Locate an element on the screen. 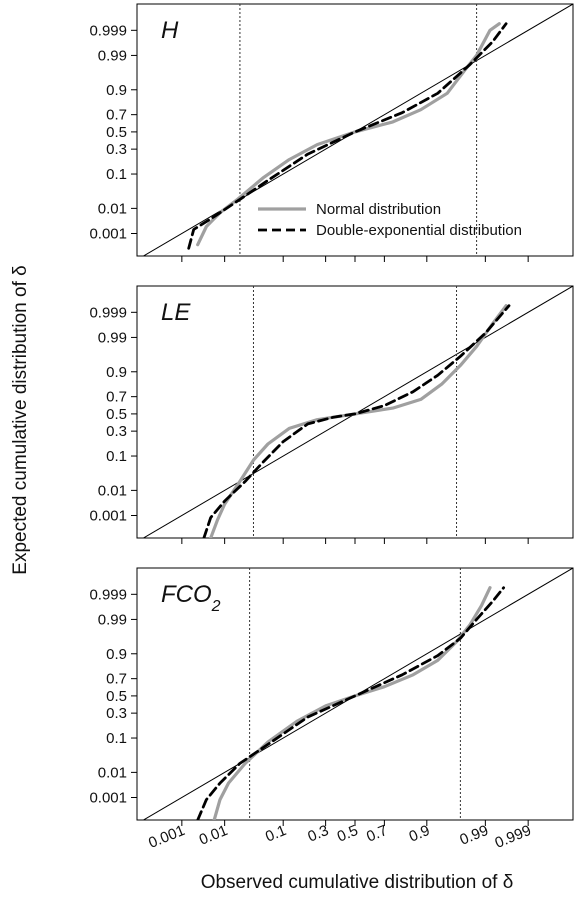 The width and height of the screenshot is (575, 900). x-tick-label: 0.9 is located at coordinates (420, 834).